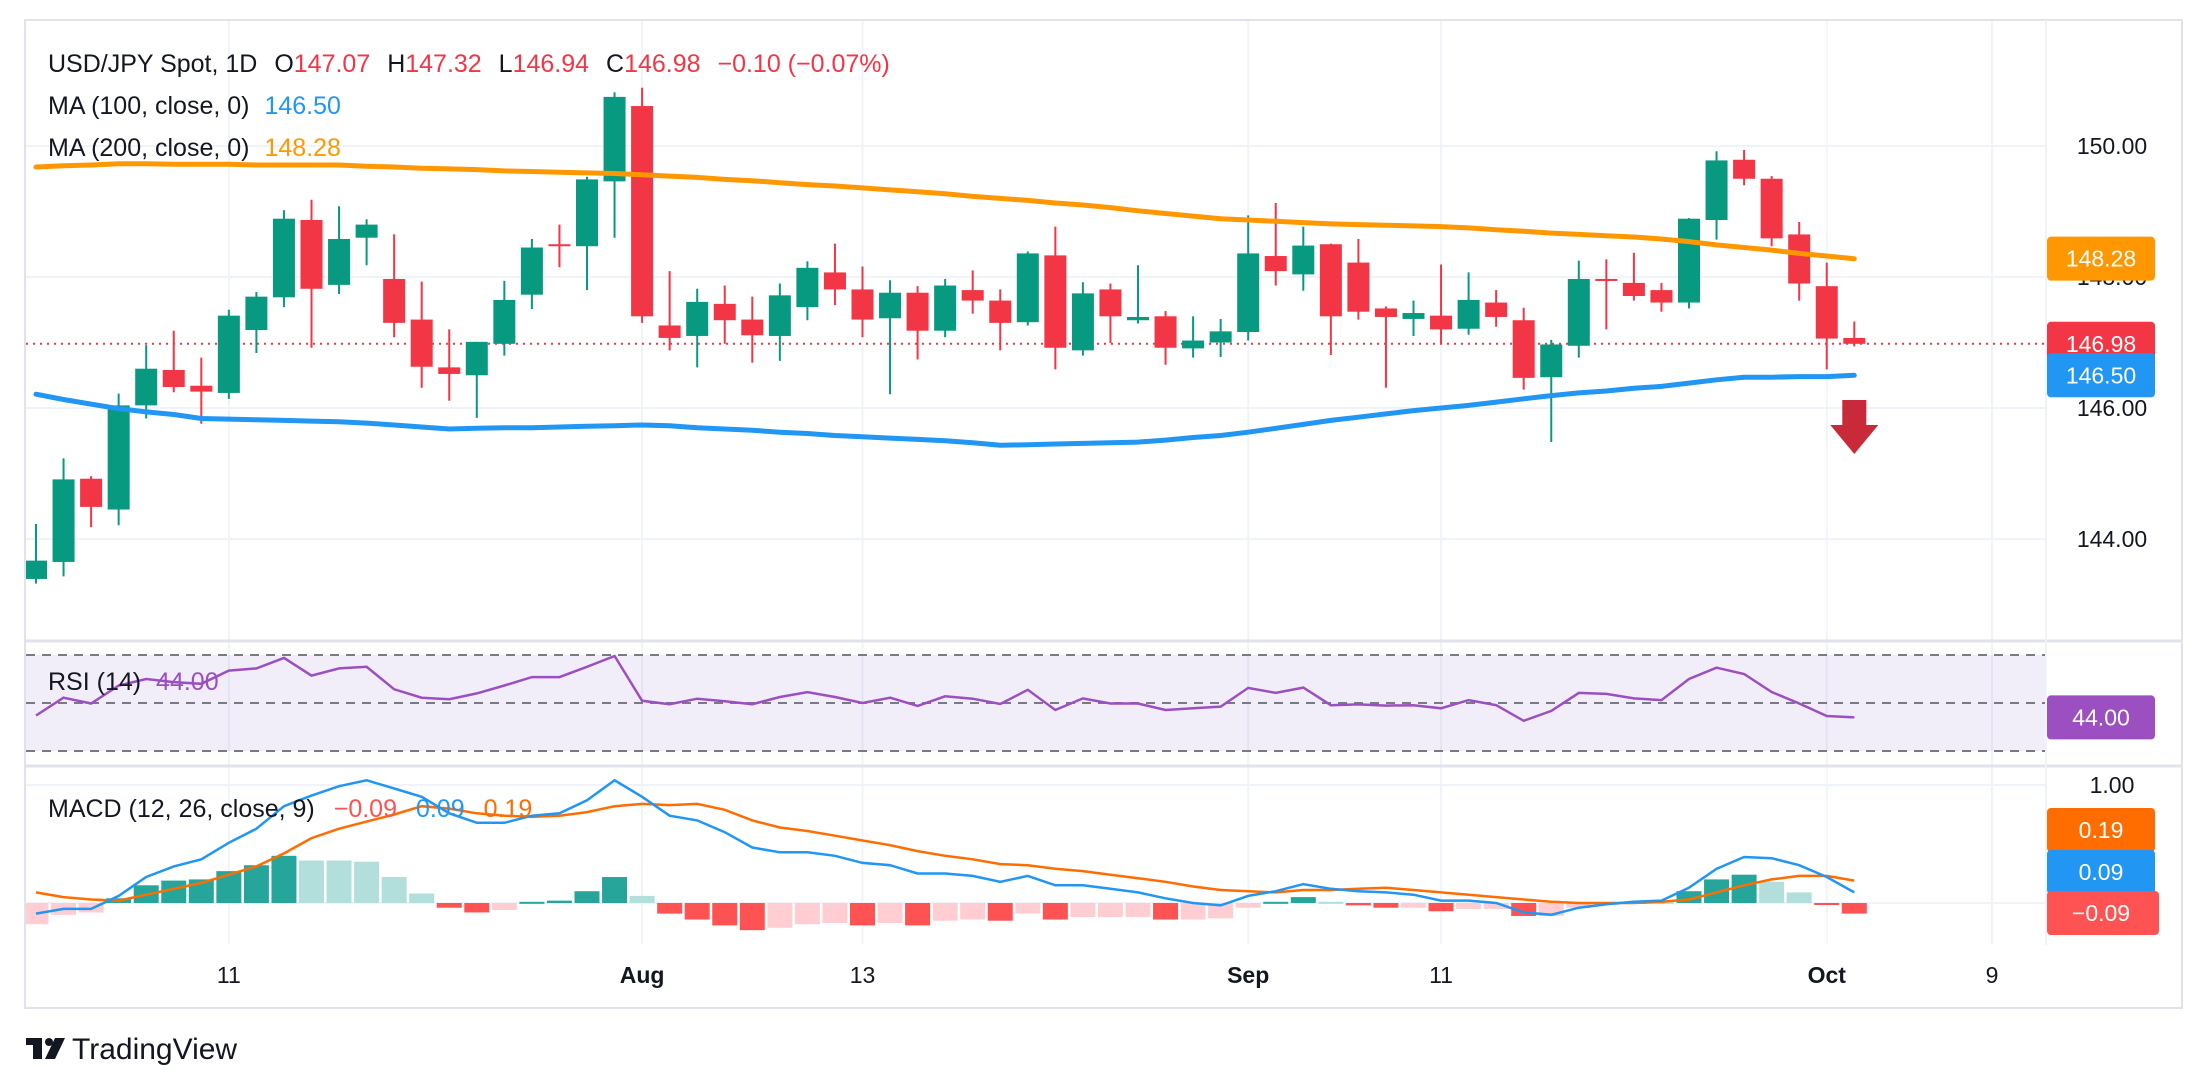 The height and width of the screenshot is (1072, 2208). What do you see at coordinates (2101, 717) in the screenshot?
I see `rsi-axis: 44.00` at bounding box center [2101, 717].